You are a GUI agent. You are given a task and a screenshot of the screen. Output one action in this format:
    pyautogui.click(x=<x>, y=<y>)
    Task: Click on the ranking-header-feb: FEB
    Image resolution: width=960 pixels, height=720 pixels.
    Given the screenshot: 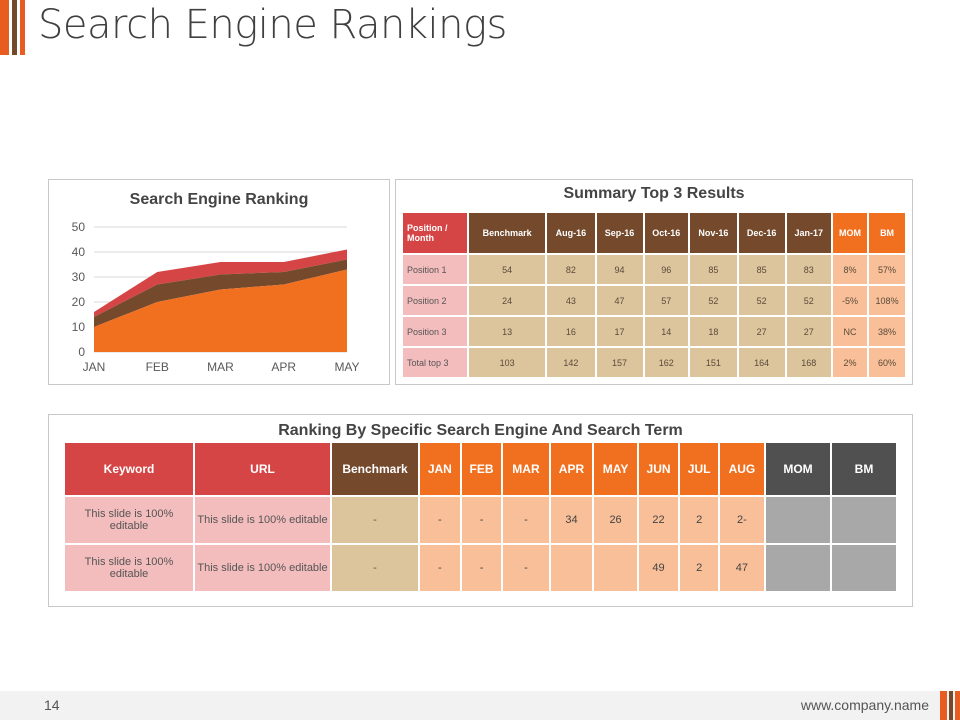 What is the action you would take?
    pyautogui.click(x=481, y=469)
    